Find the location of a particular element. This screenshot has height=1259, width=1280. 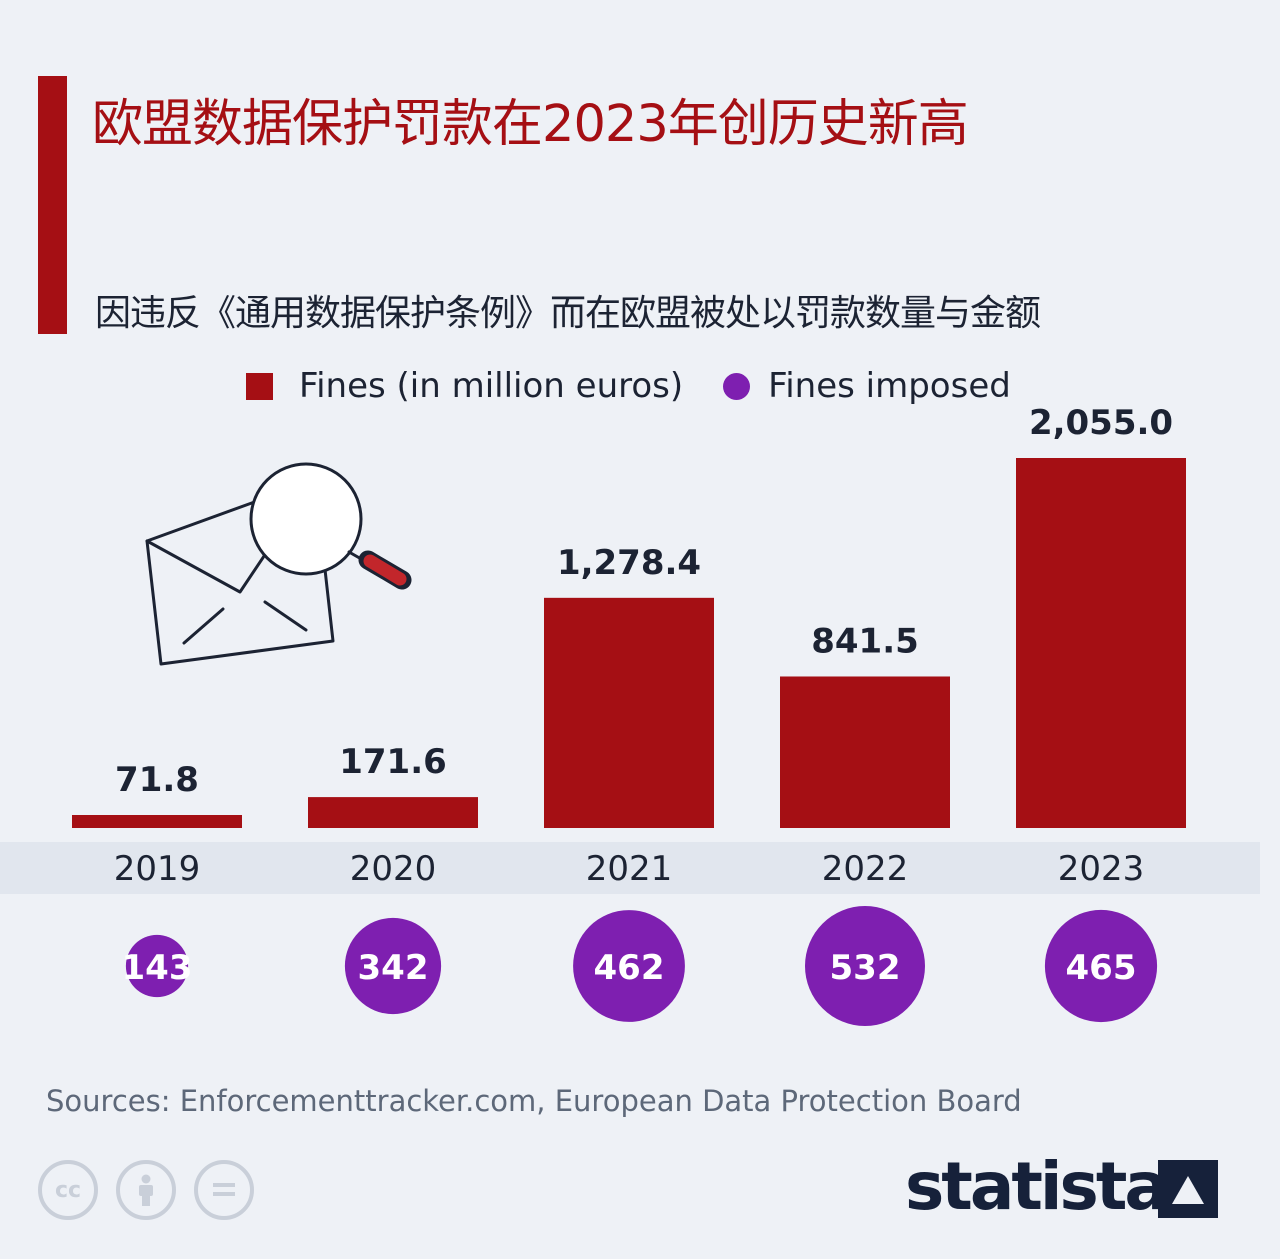

cc-icon: cc is located at coordinates (68, 1190).